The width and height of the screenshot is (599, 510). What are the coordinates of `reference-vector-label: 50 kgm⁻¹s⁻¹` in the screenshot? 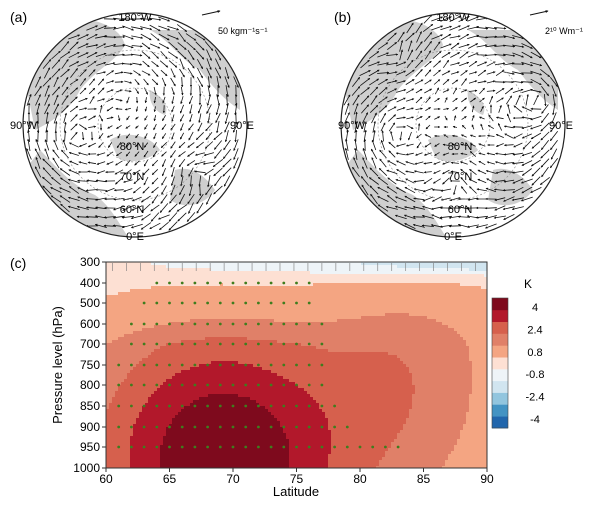 It's located at (243, 31).